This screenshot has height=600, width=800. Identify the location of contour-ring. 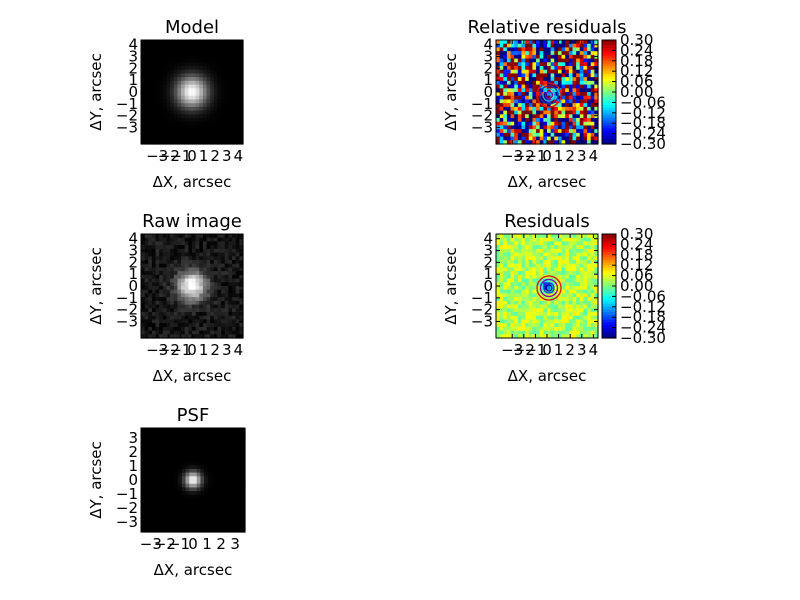
(549, 288).